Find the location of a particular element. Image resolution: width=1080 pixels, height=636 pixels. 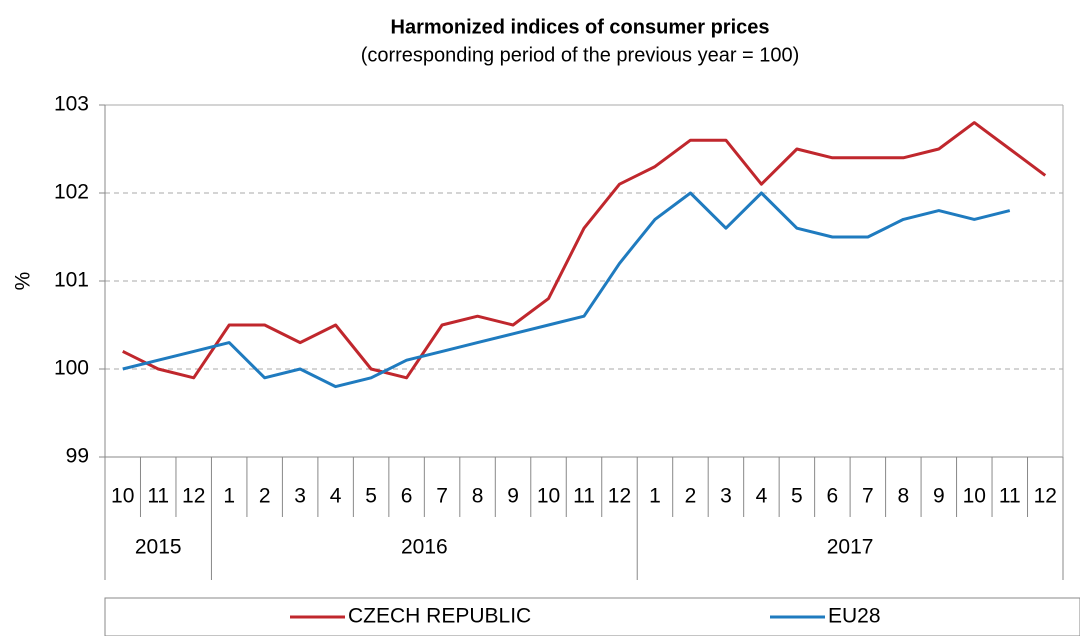

group-label: 2015 is located at coordinates (158, 547).